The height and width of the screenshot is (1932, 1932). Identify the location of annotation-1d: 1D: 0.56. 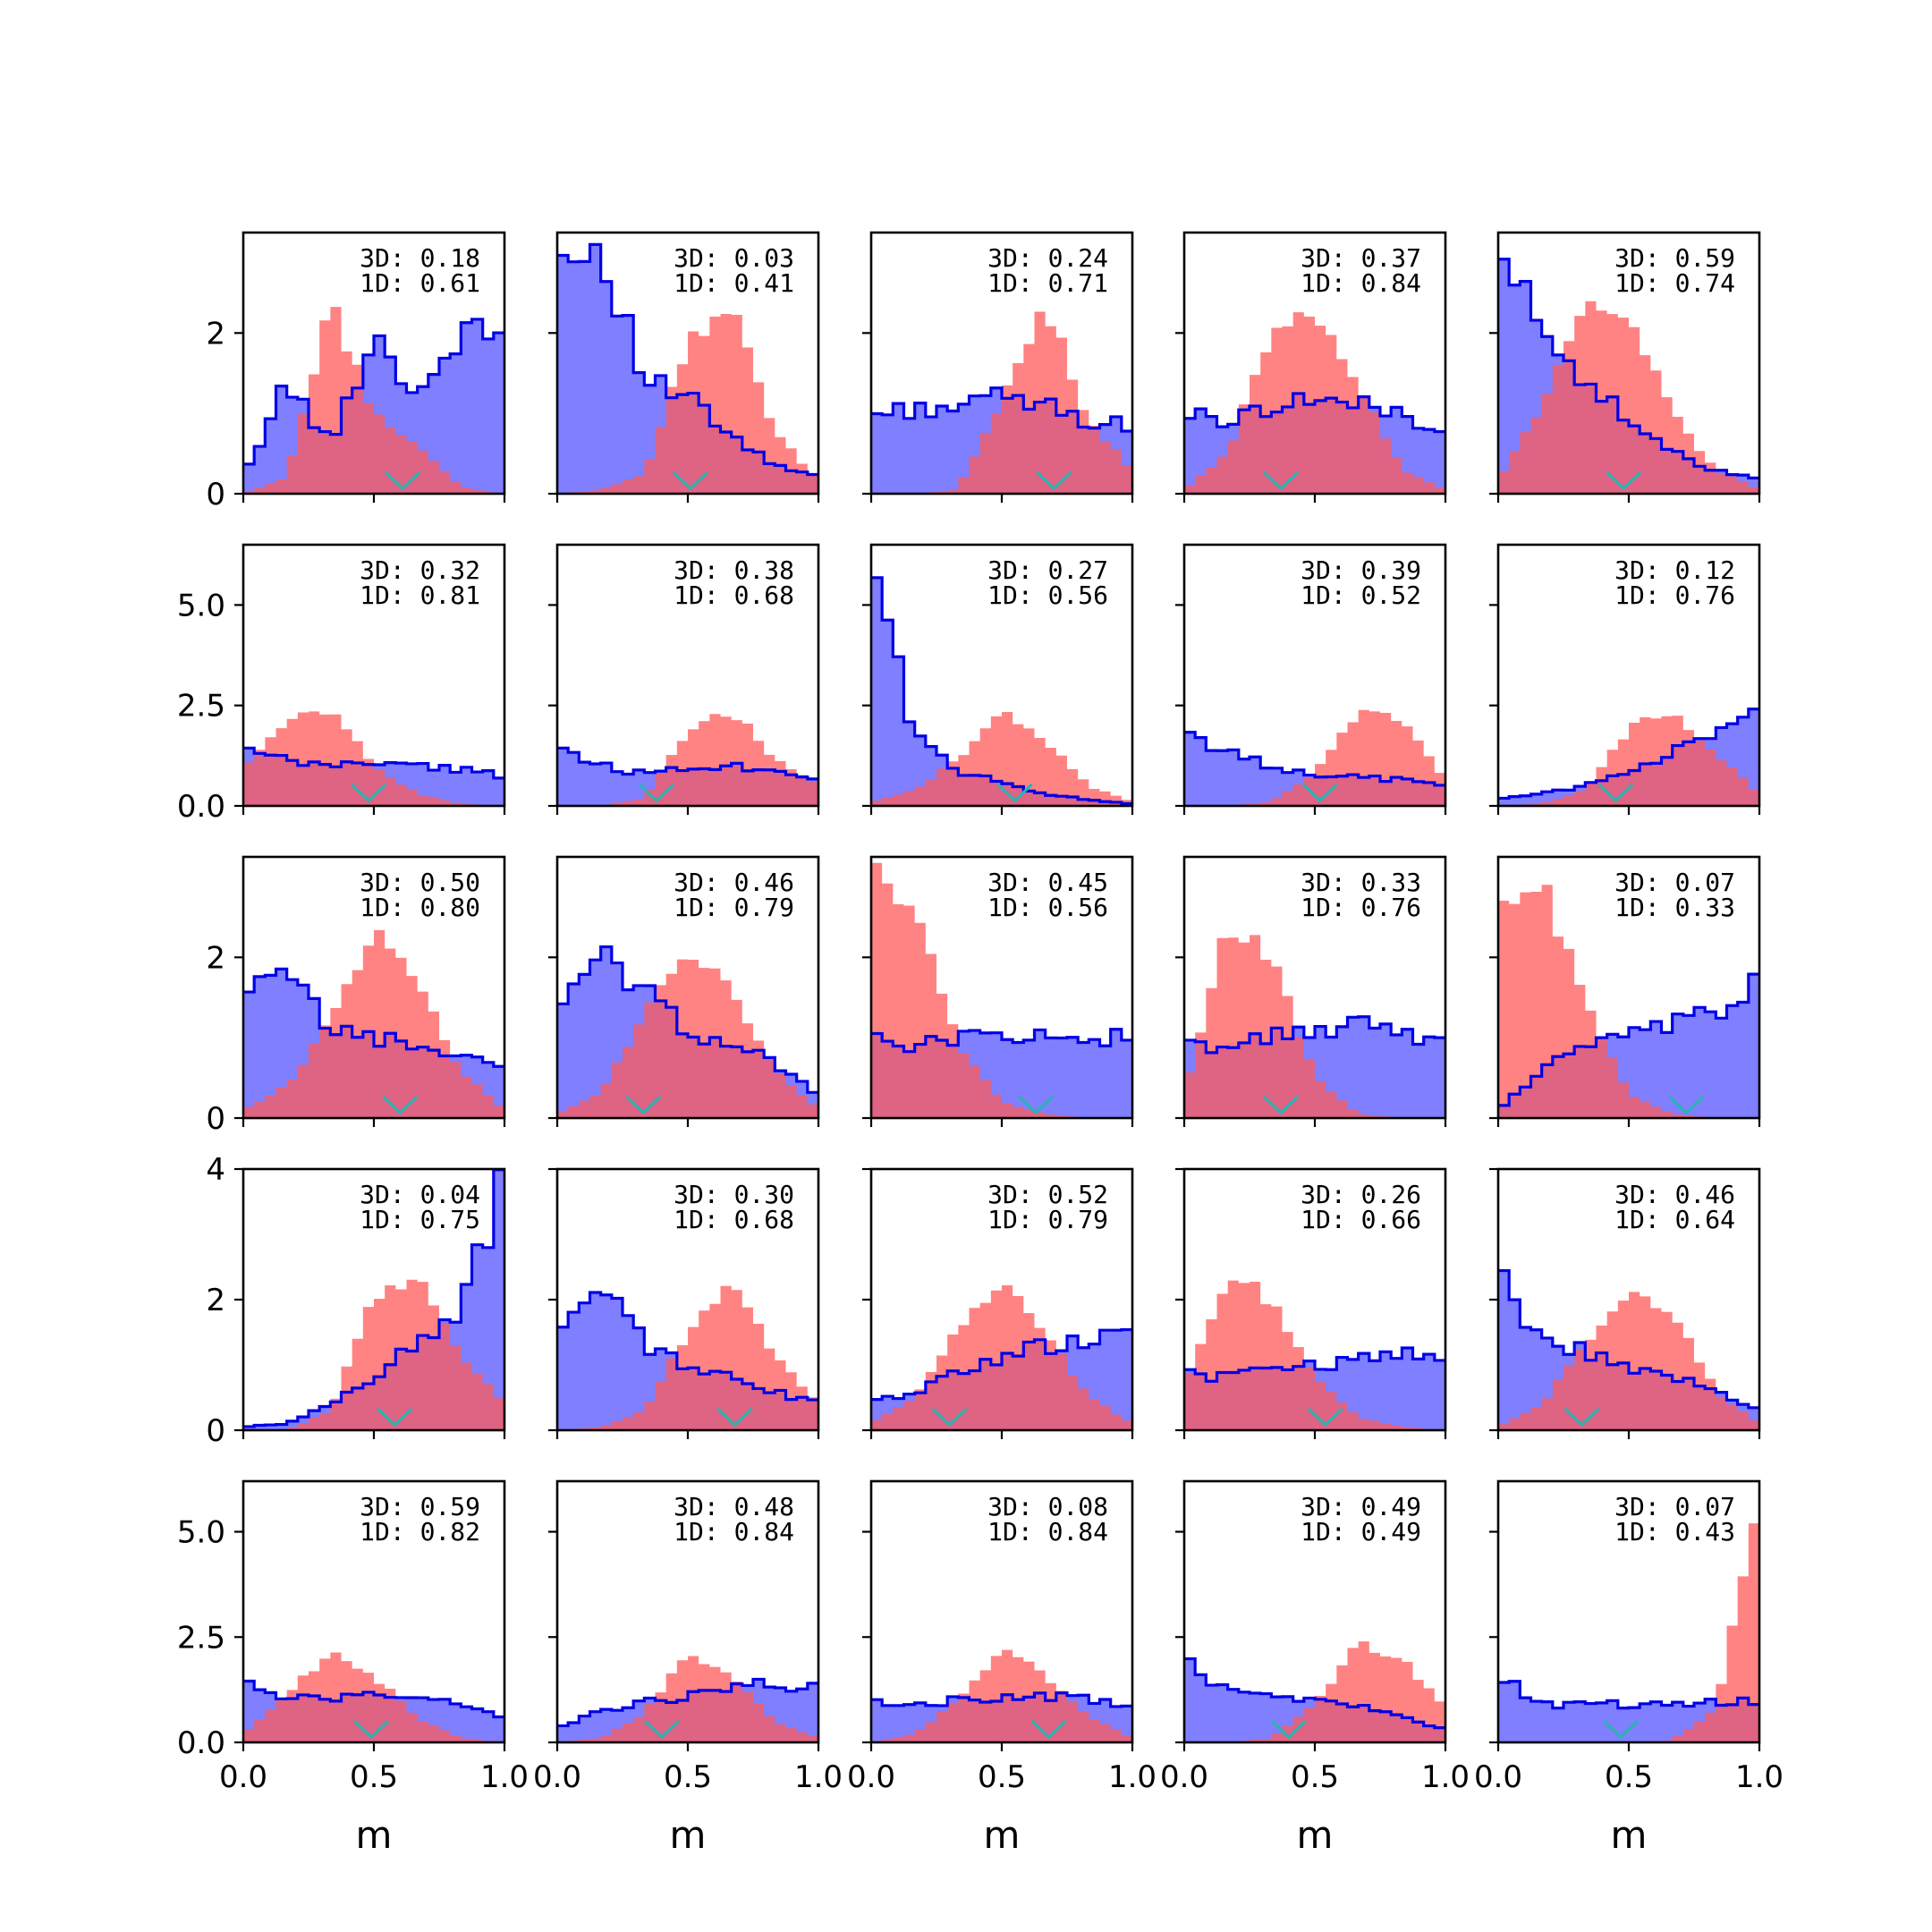
(1047, 595).